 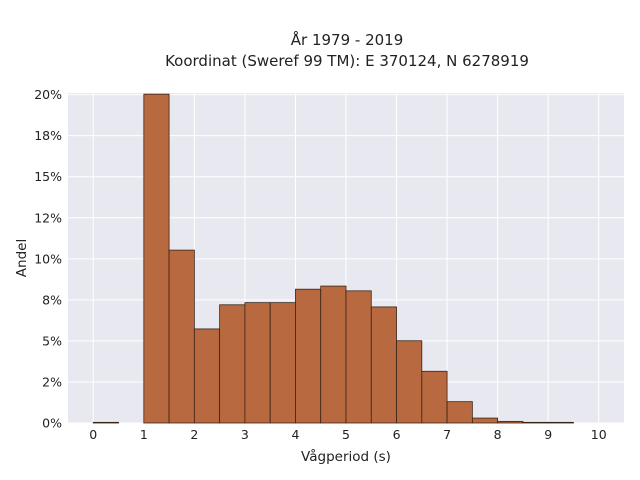 What do you see at coordinates (548, 434) in the screenshot?
I see `x-tick-label: 9` at bounding box center [548, 434].